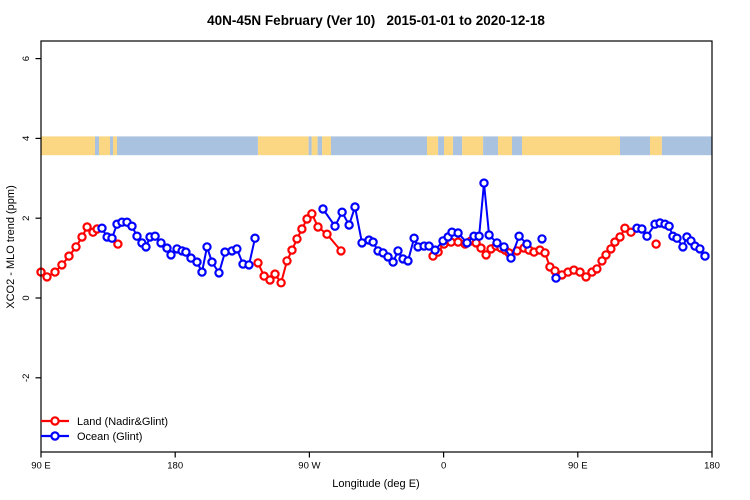  Describe the element at coordinates (26, 378) in the screenshot. I see `y-tick-label: -2` at that location.